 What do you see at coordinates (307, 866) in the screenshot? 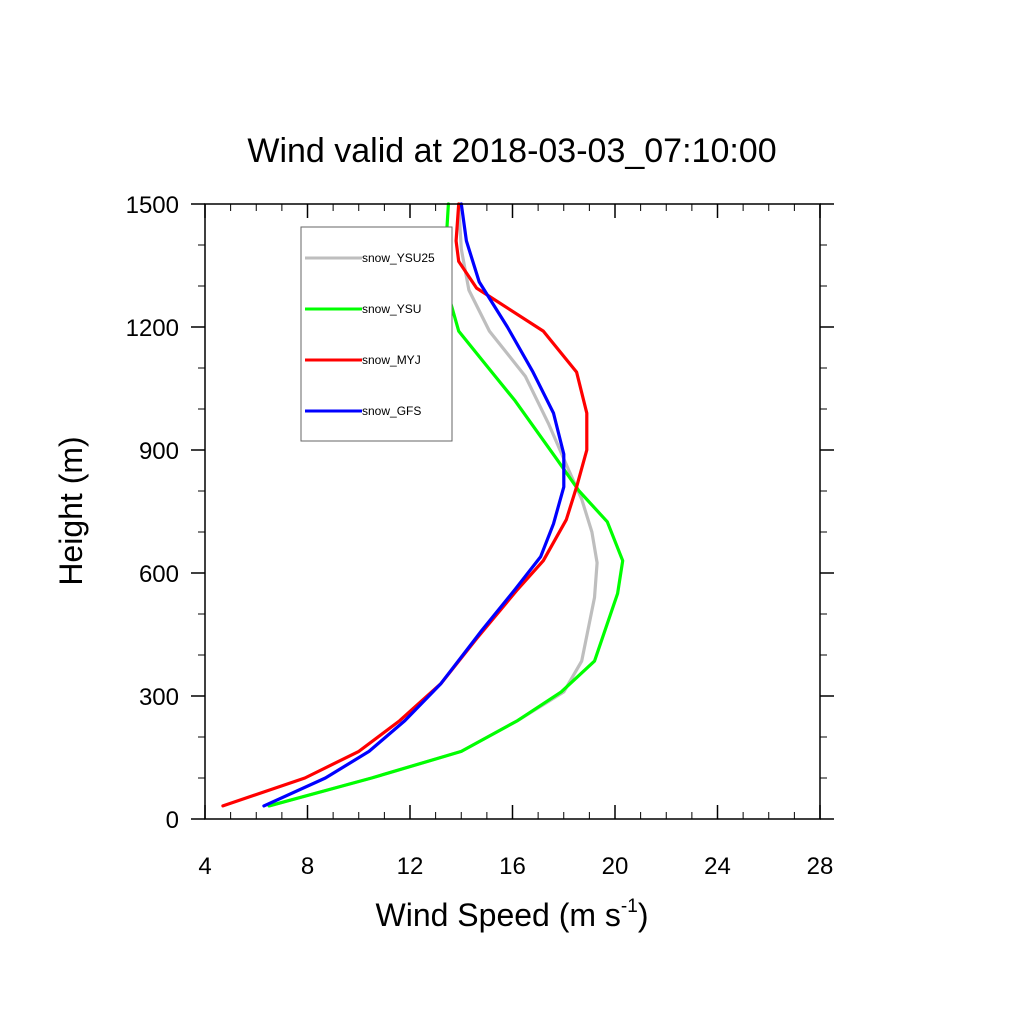
I see `x-tick-label: 8` at bounding box center [307, 866].